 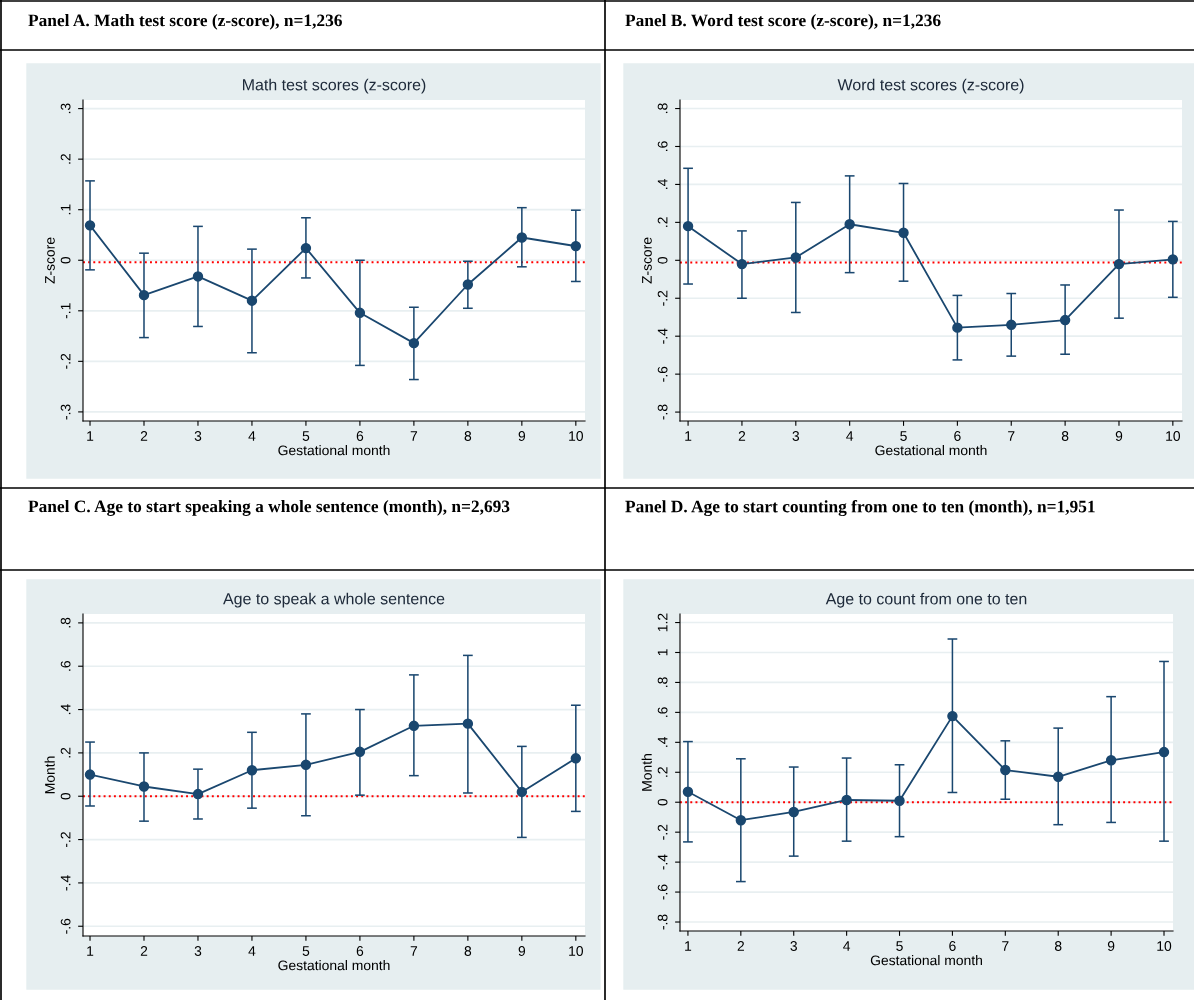 I want to click on y-tick-label: 1.2, so click(x=662, y=622).